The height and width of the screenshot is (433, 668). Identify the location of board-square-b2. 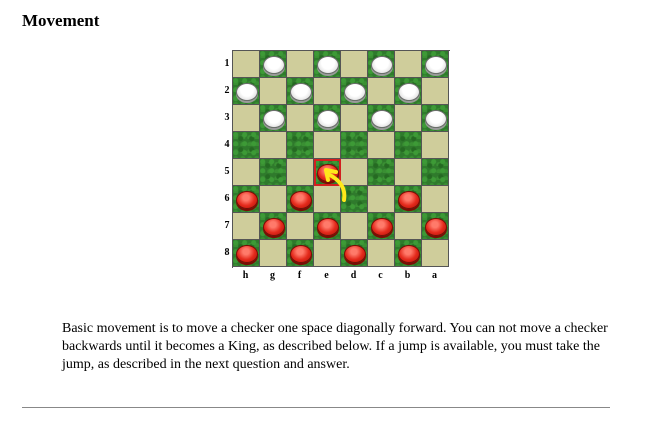
(408, 91).